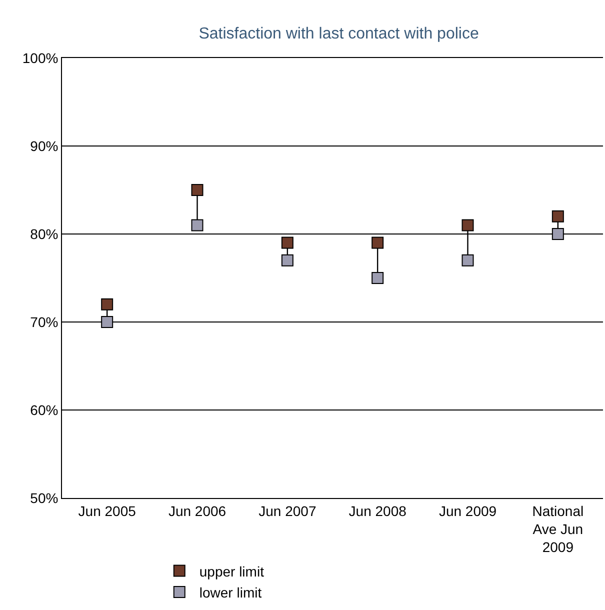 The image size is (605, 610). What do you see at coordinates (44, 410) in the screenshot?
I see `y-tick-label: 60%` at bounding box center [44, 410].